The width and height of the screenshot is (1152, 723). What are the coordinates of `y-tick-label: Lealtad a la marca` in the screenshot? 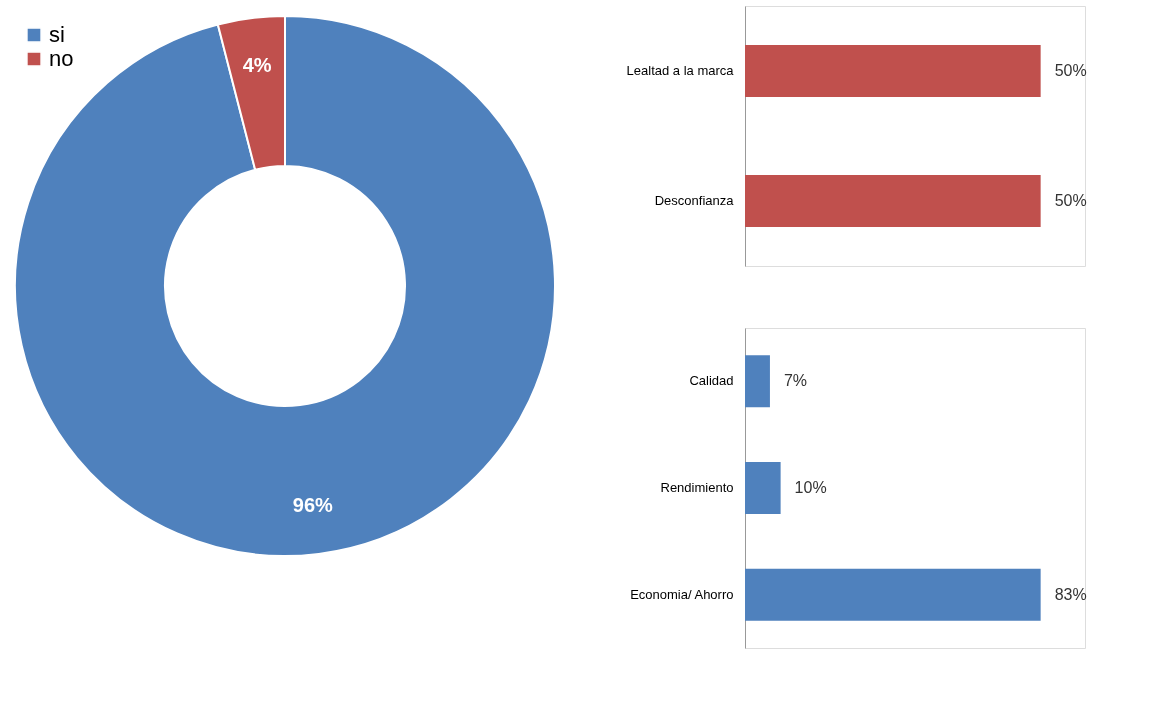 It's located at (680, 70).